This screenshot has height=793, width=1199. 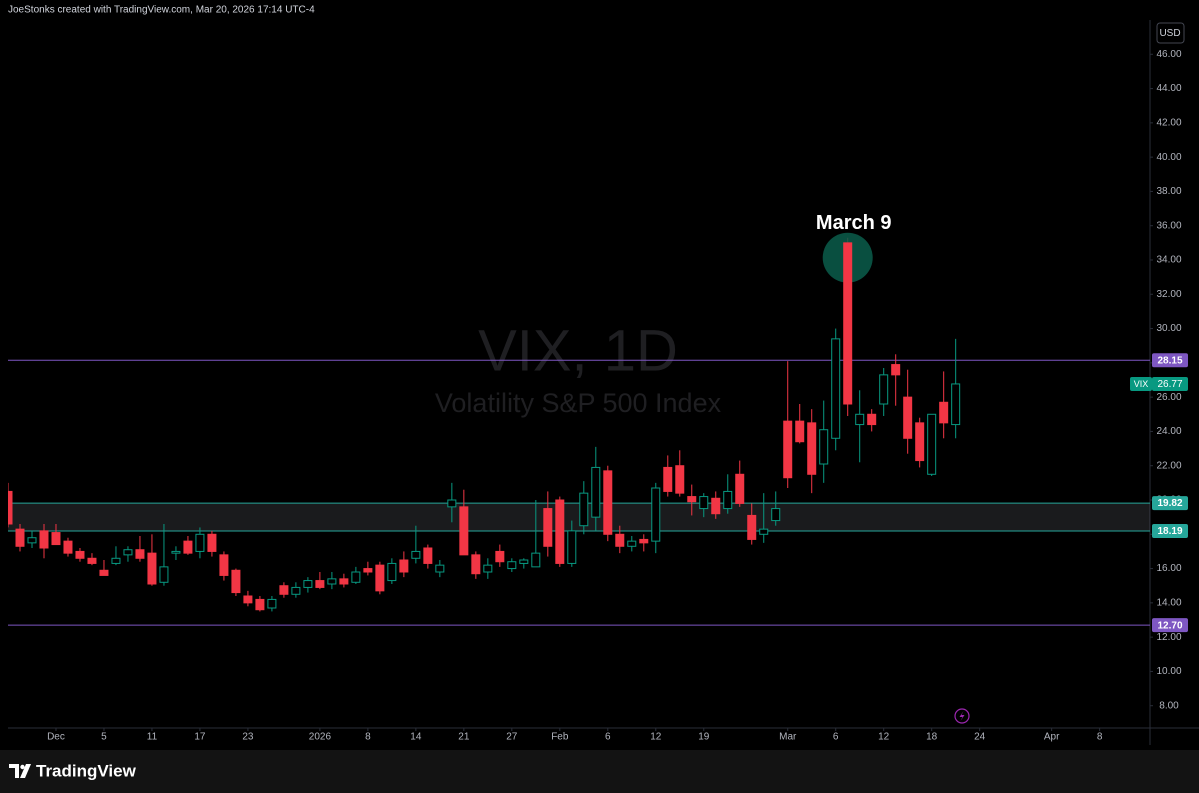 What do you see at coordinates (1169, 705) in the screenshot?
I see `y-tick-label: 8.00` at bounding box center [1169, 705].